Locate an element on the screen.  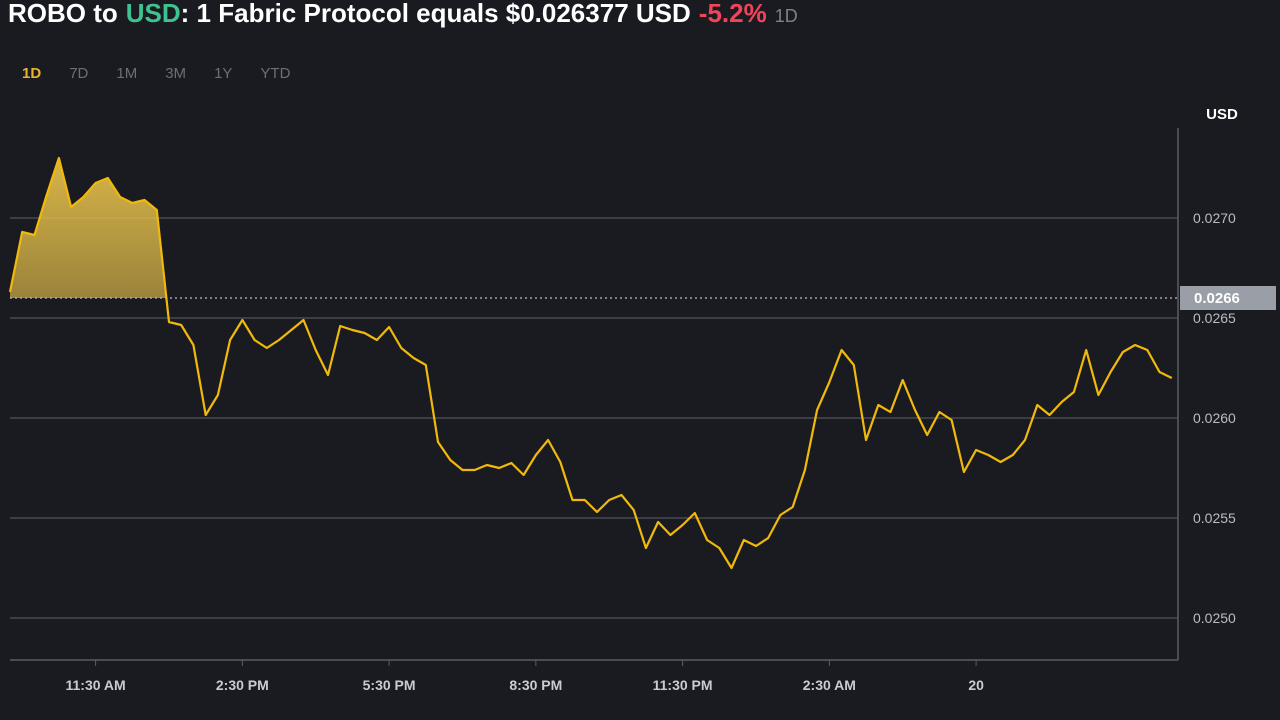
x-tick-label: 20 is located at coordinates (976, 685).